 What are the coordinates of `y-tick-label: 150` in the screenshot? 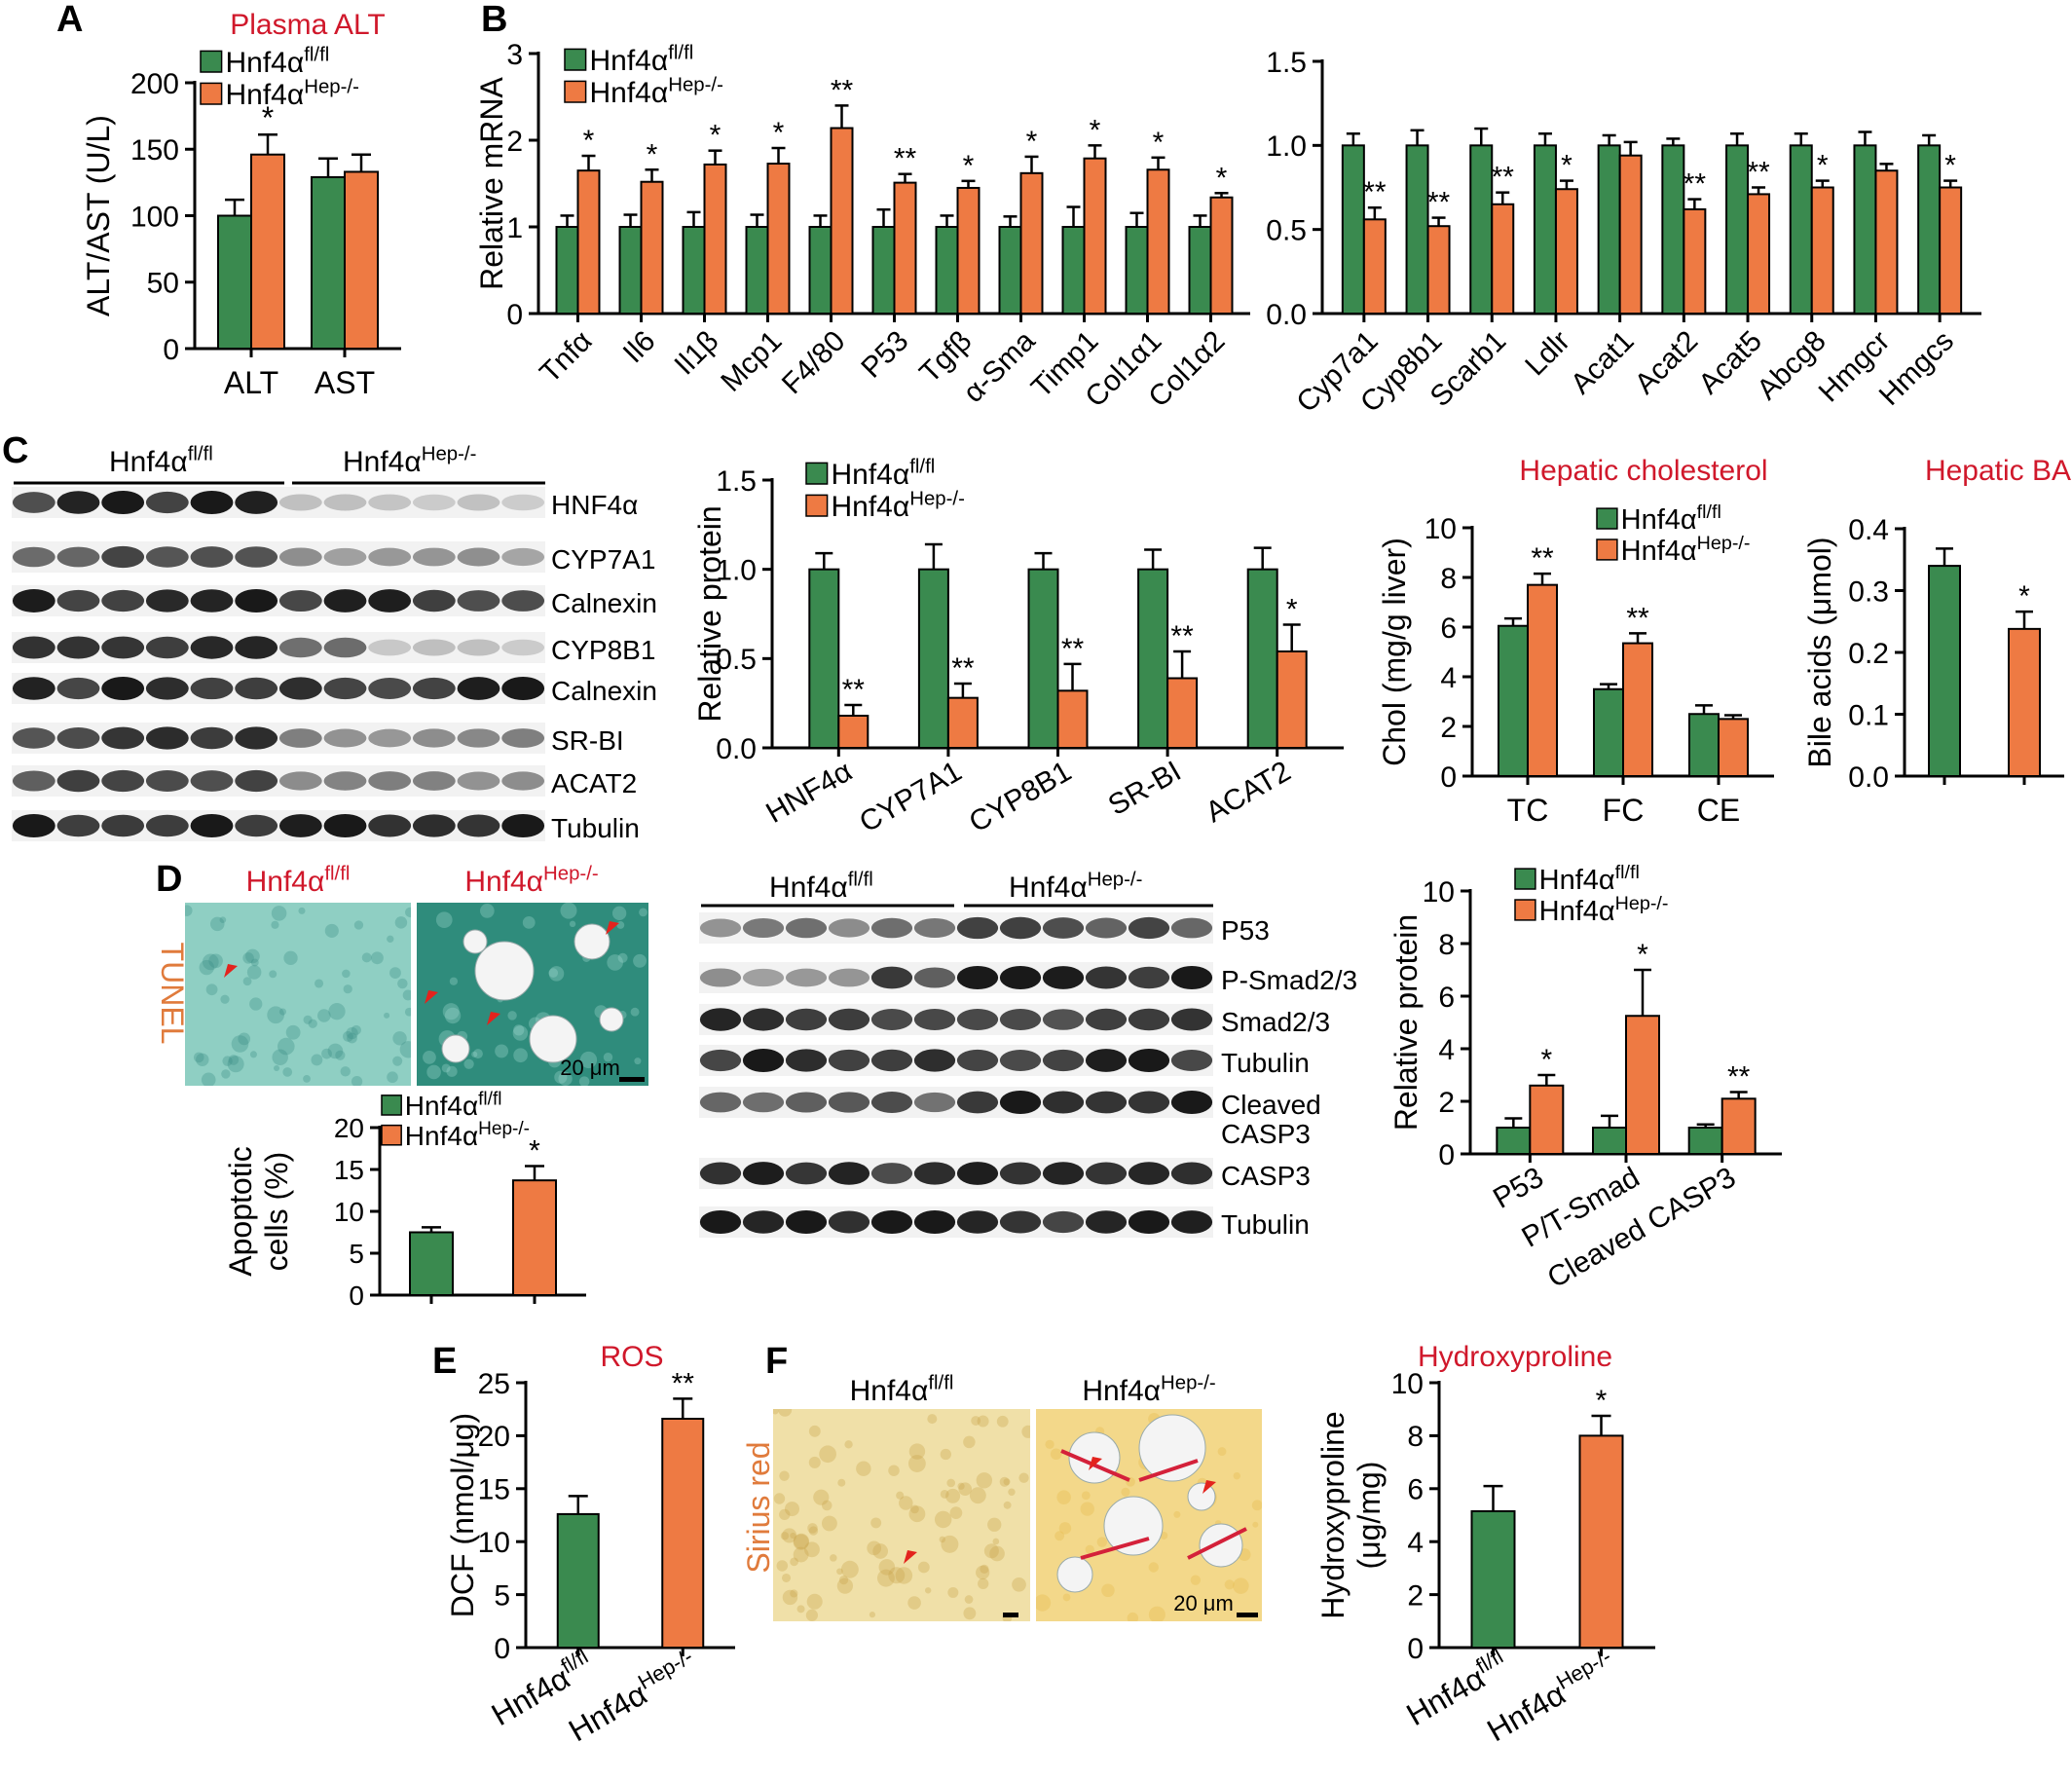 It's located at (154, 150).